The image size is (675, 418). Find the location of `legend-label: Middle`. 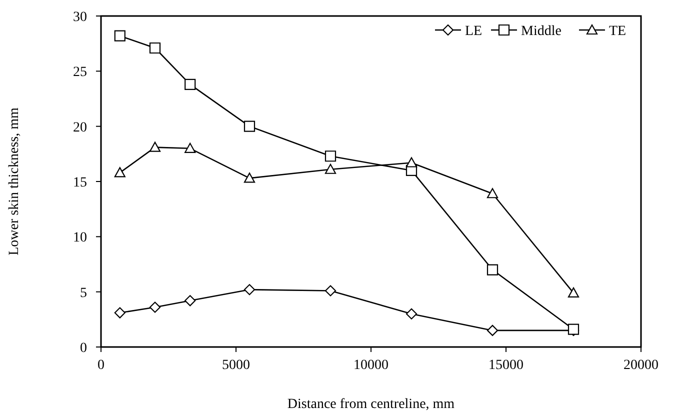

legend-label: Middle is located at coordinates (541, 31).